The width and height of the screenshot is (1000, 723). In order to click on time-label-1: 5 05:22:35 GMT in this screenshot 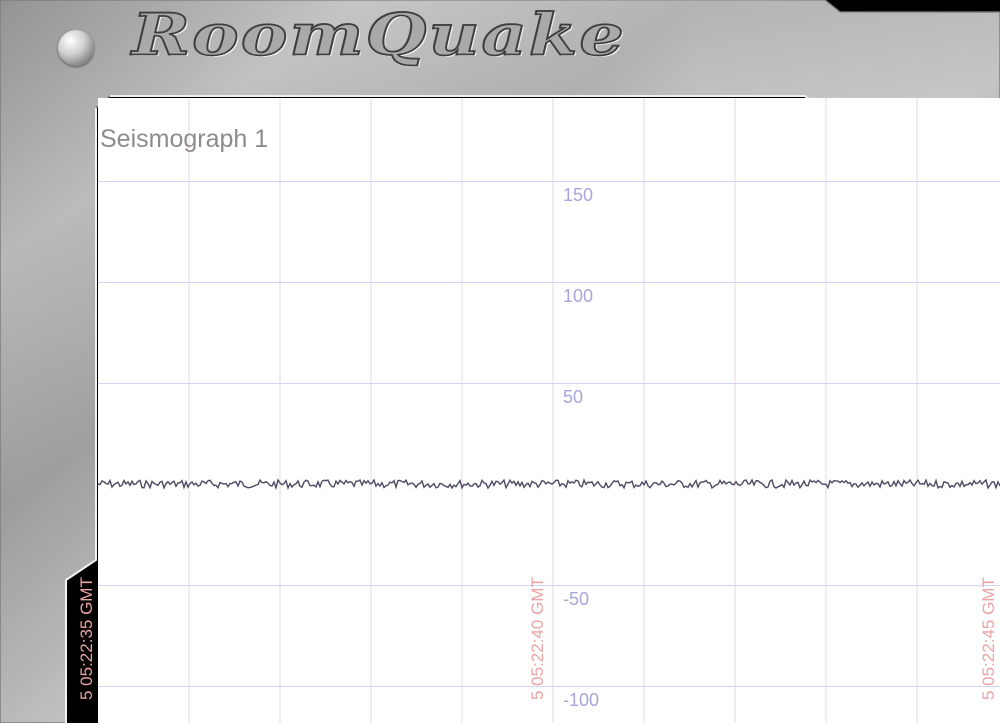, I will do `click(87, 638)`.